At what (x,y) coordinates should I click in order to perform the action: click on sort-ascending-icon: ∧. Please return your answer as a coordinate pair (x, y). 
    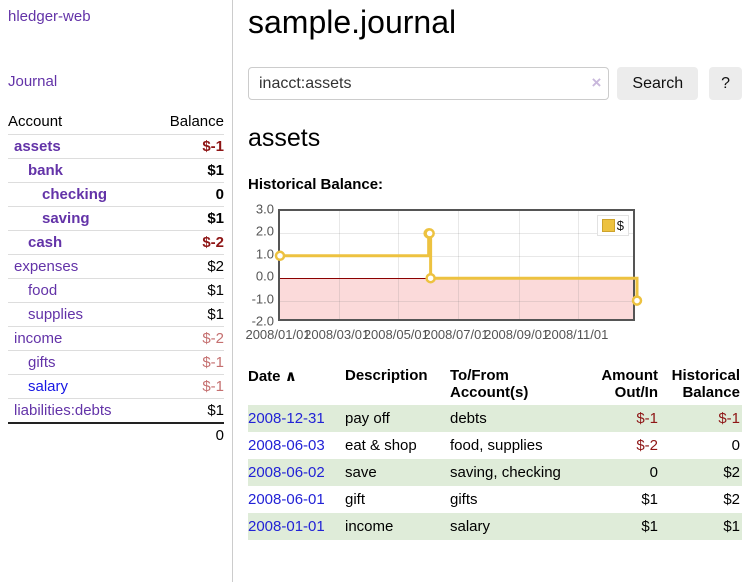
    Looking at the image, I should click on (290, 376).